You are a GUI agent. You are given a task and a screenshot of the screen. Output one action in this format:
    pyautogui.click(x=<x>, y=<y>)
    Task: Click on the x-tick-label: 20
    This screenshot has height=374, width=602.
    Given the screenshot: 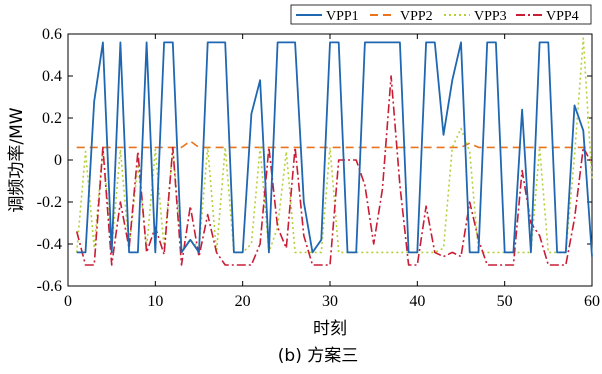 What is the action you would take?
    pyautogui.click(x=243, y=301)
    